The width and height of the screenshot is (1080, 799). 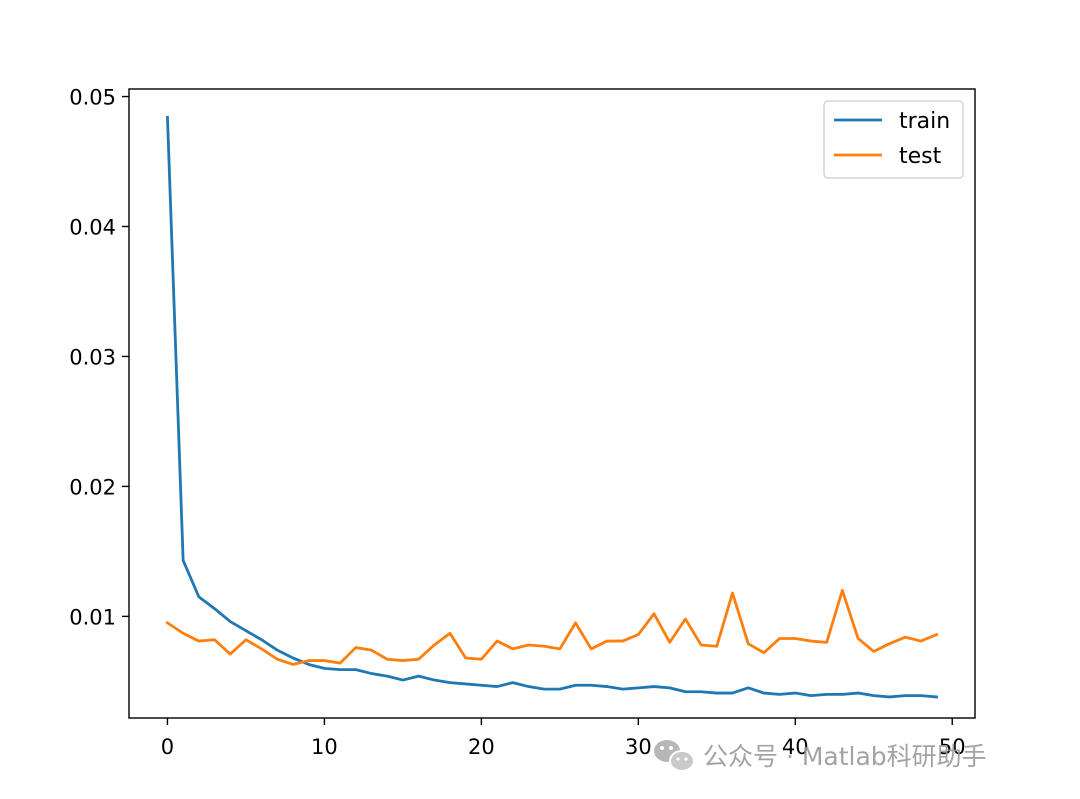 I want to click on x-tick-label: 40, so click(x=795, y=747).